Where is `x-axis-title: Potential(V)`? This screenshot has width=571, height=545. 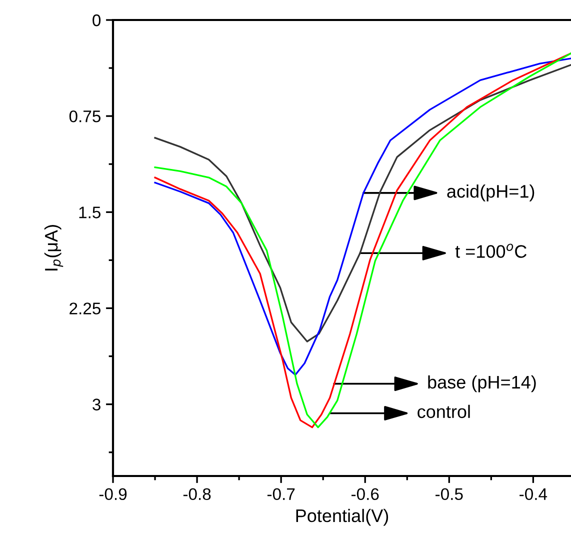
x-axis-title: Potential(V) is located at coordinates (342, 517).